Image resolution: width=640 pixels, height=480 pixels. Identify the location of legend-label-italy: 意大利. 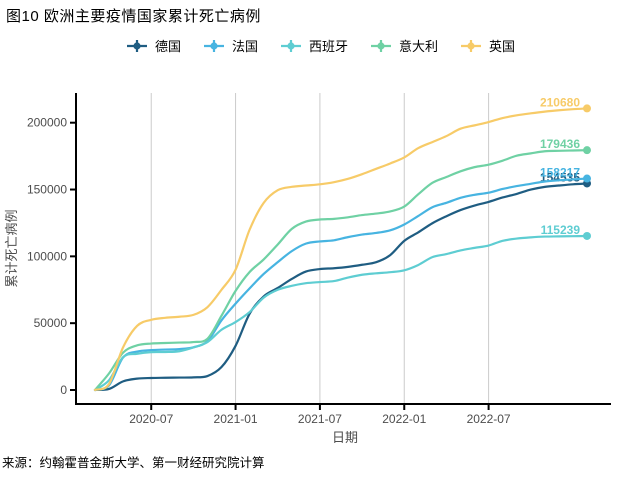
(419, 46).